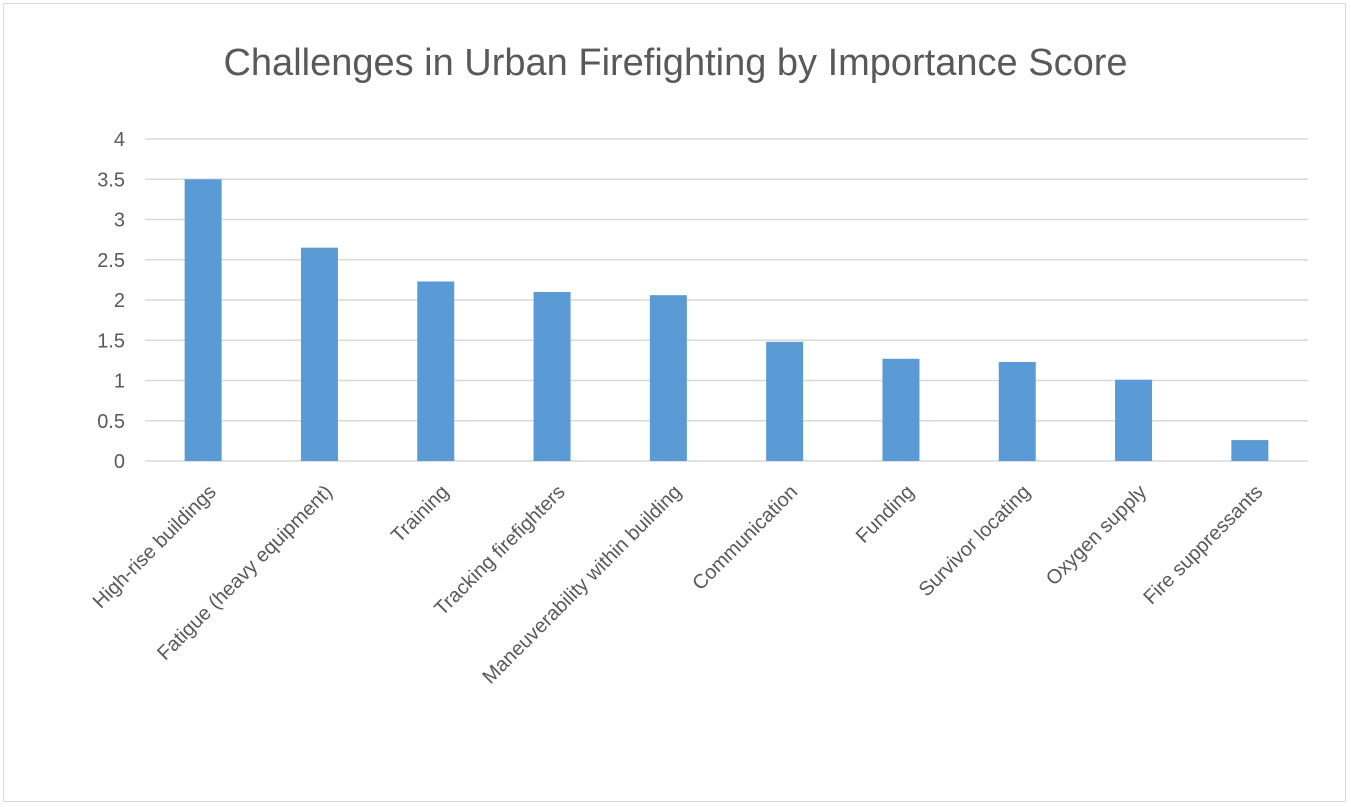  Describe the element at coordinates (1203, 545) in the screenshot. I see `x-category-label: Fire suppressants` at that location.